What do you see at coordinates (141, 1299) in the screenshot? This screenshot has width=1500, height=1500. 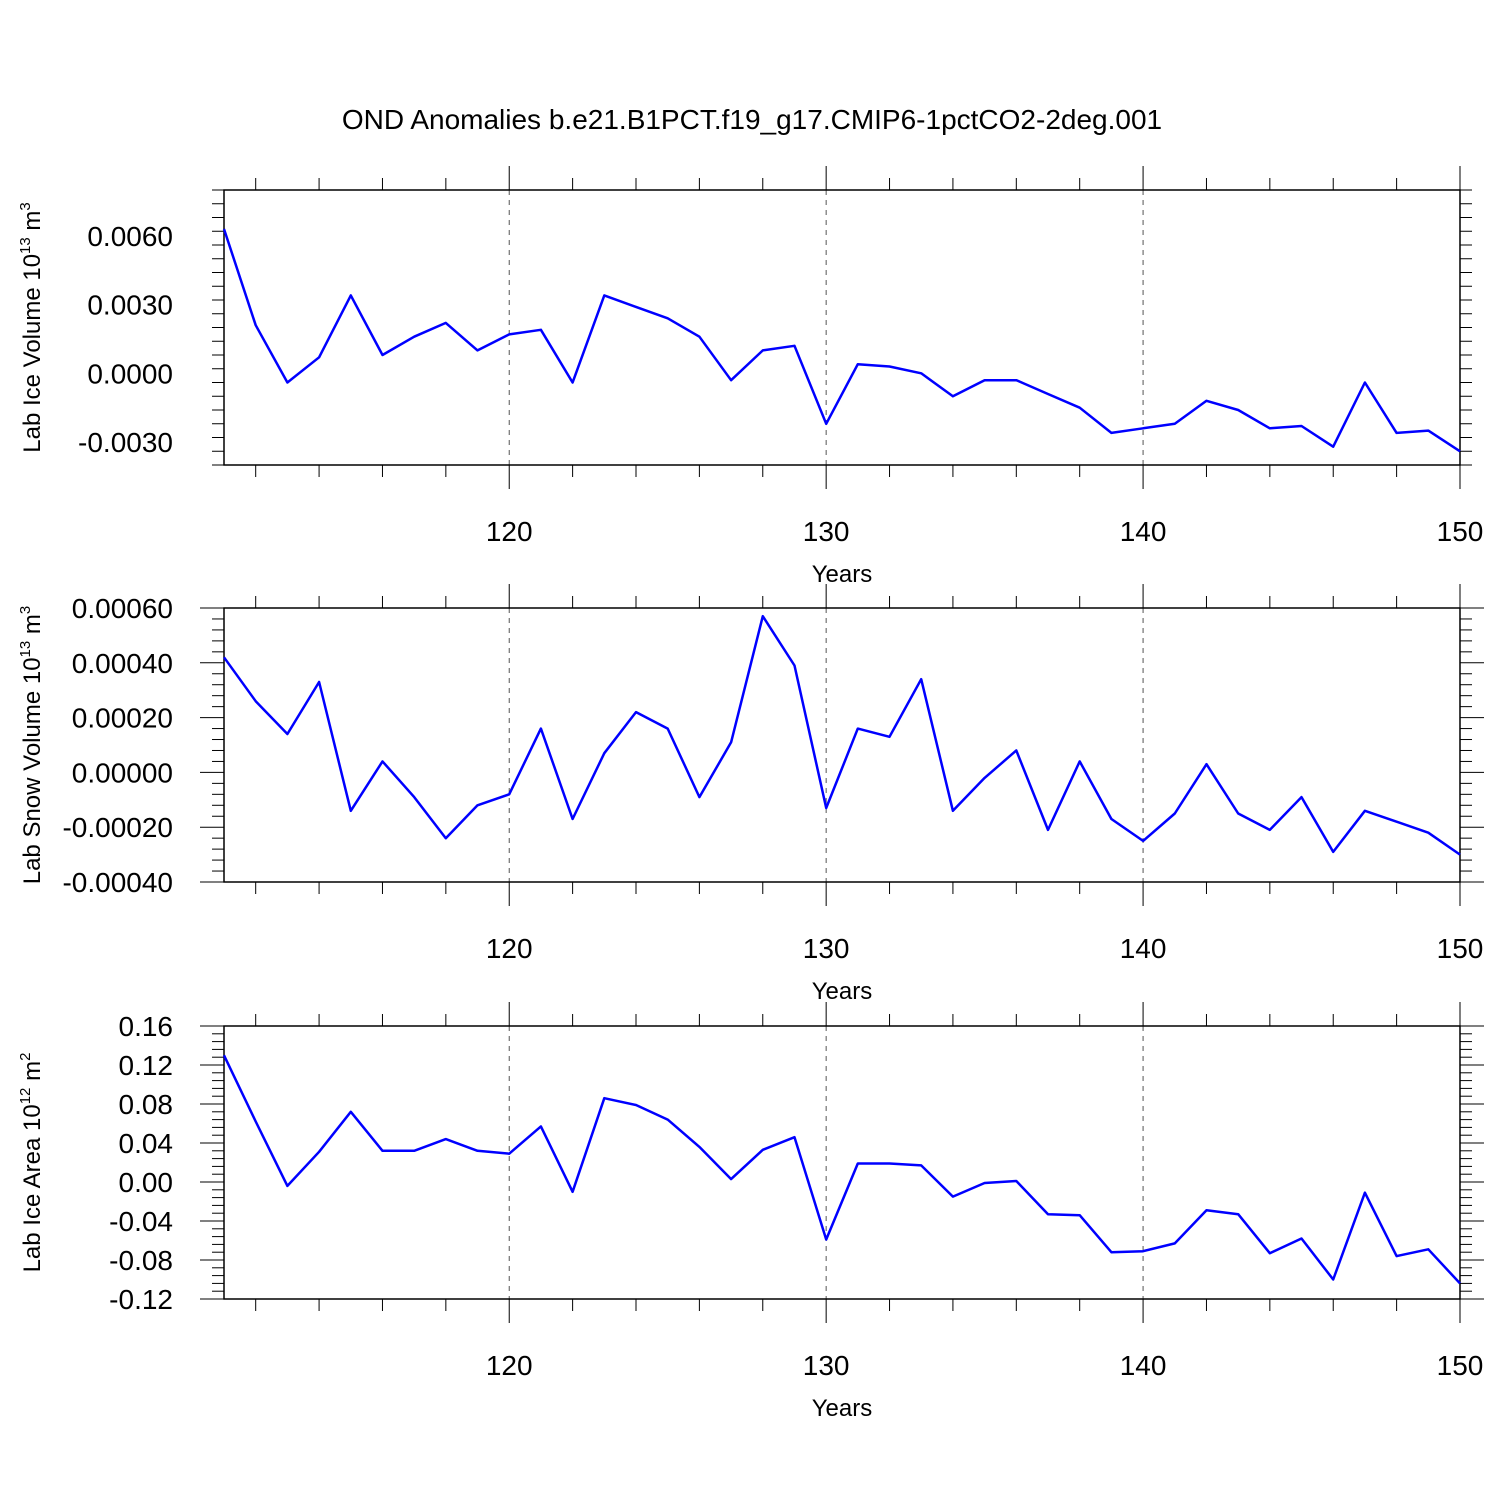 I see `y-tick-label: -0.12` at bounding box center [141, 1299].